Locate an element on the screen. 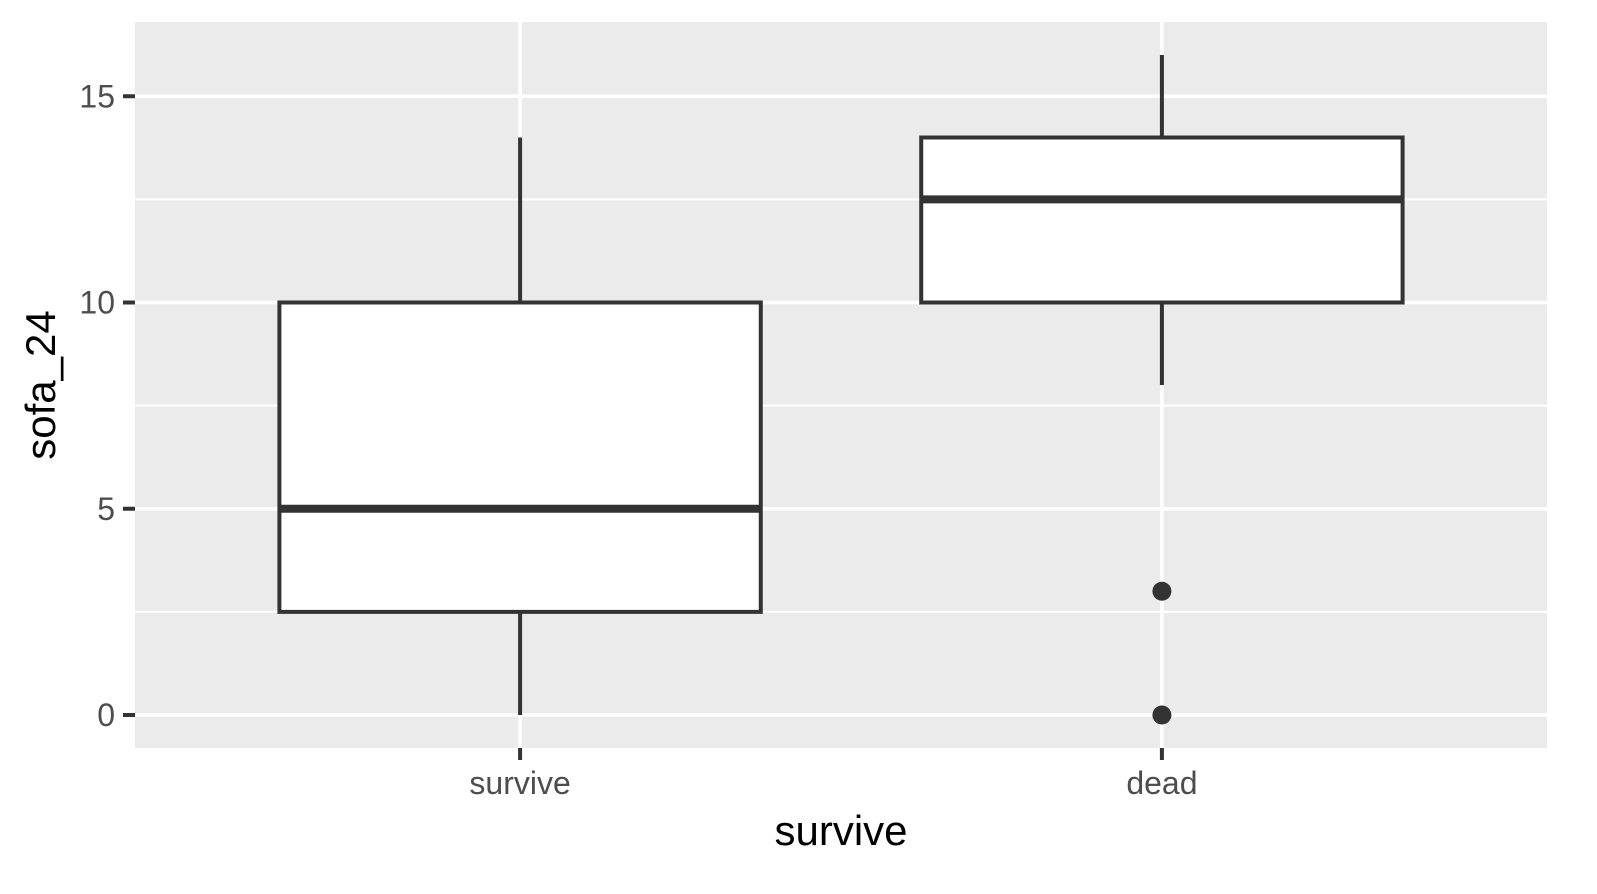 This screenshot has height=894, width=1597. y-tick-label: 5 is located at coordinates (106, 509).